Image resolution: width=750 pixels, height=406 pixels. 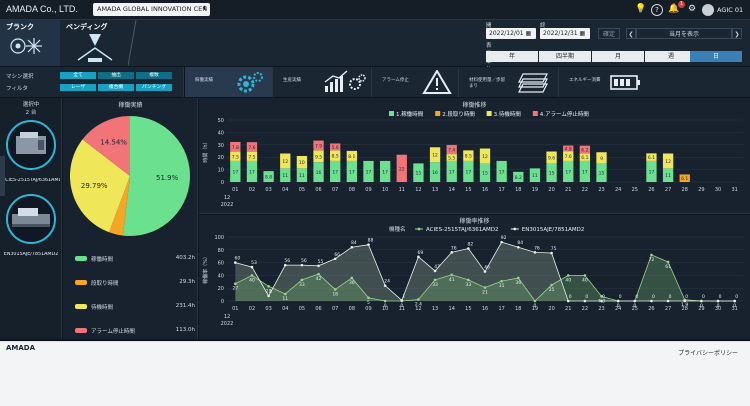 I want to click on tab-blank: ブランク, so click(x=30, y=43).